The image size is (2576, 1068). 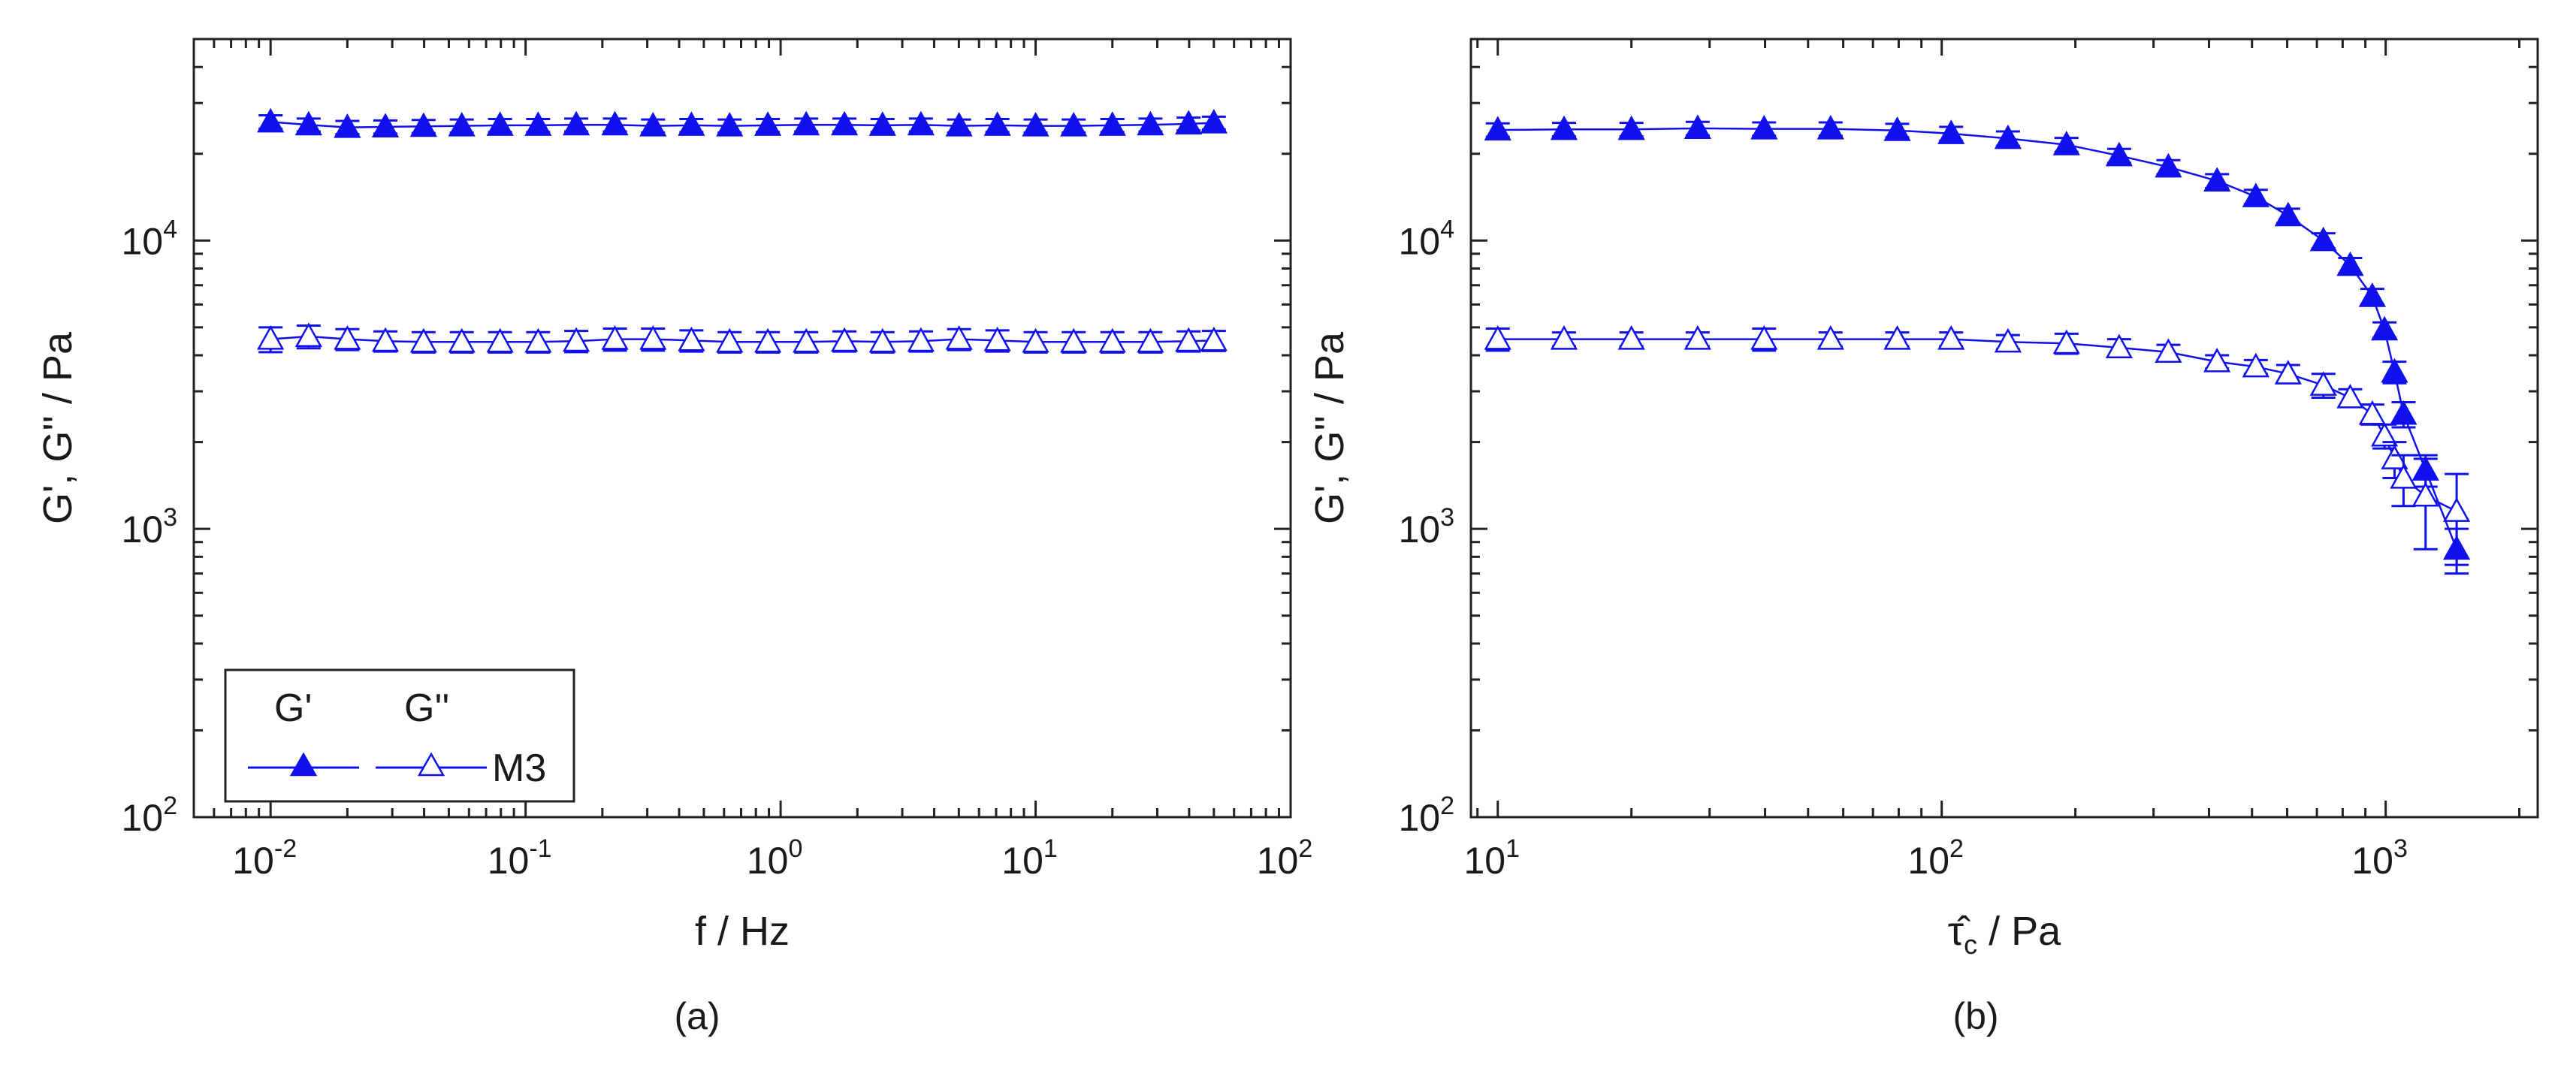 What do you see at coordinates (775, 858) in the screenshot?
I see `panel-a-x-tick-label: 10⁰` at bounding box center [775, 858].